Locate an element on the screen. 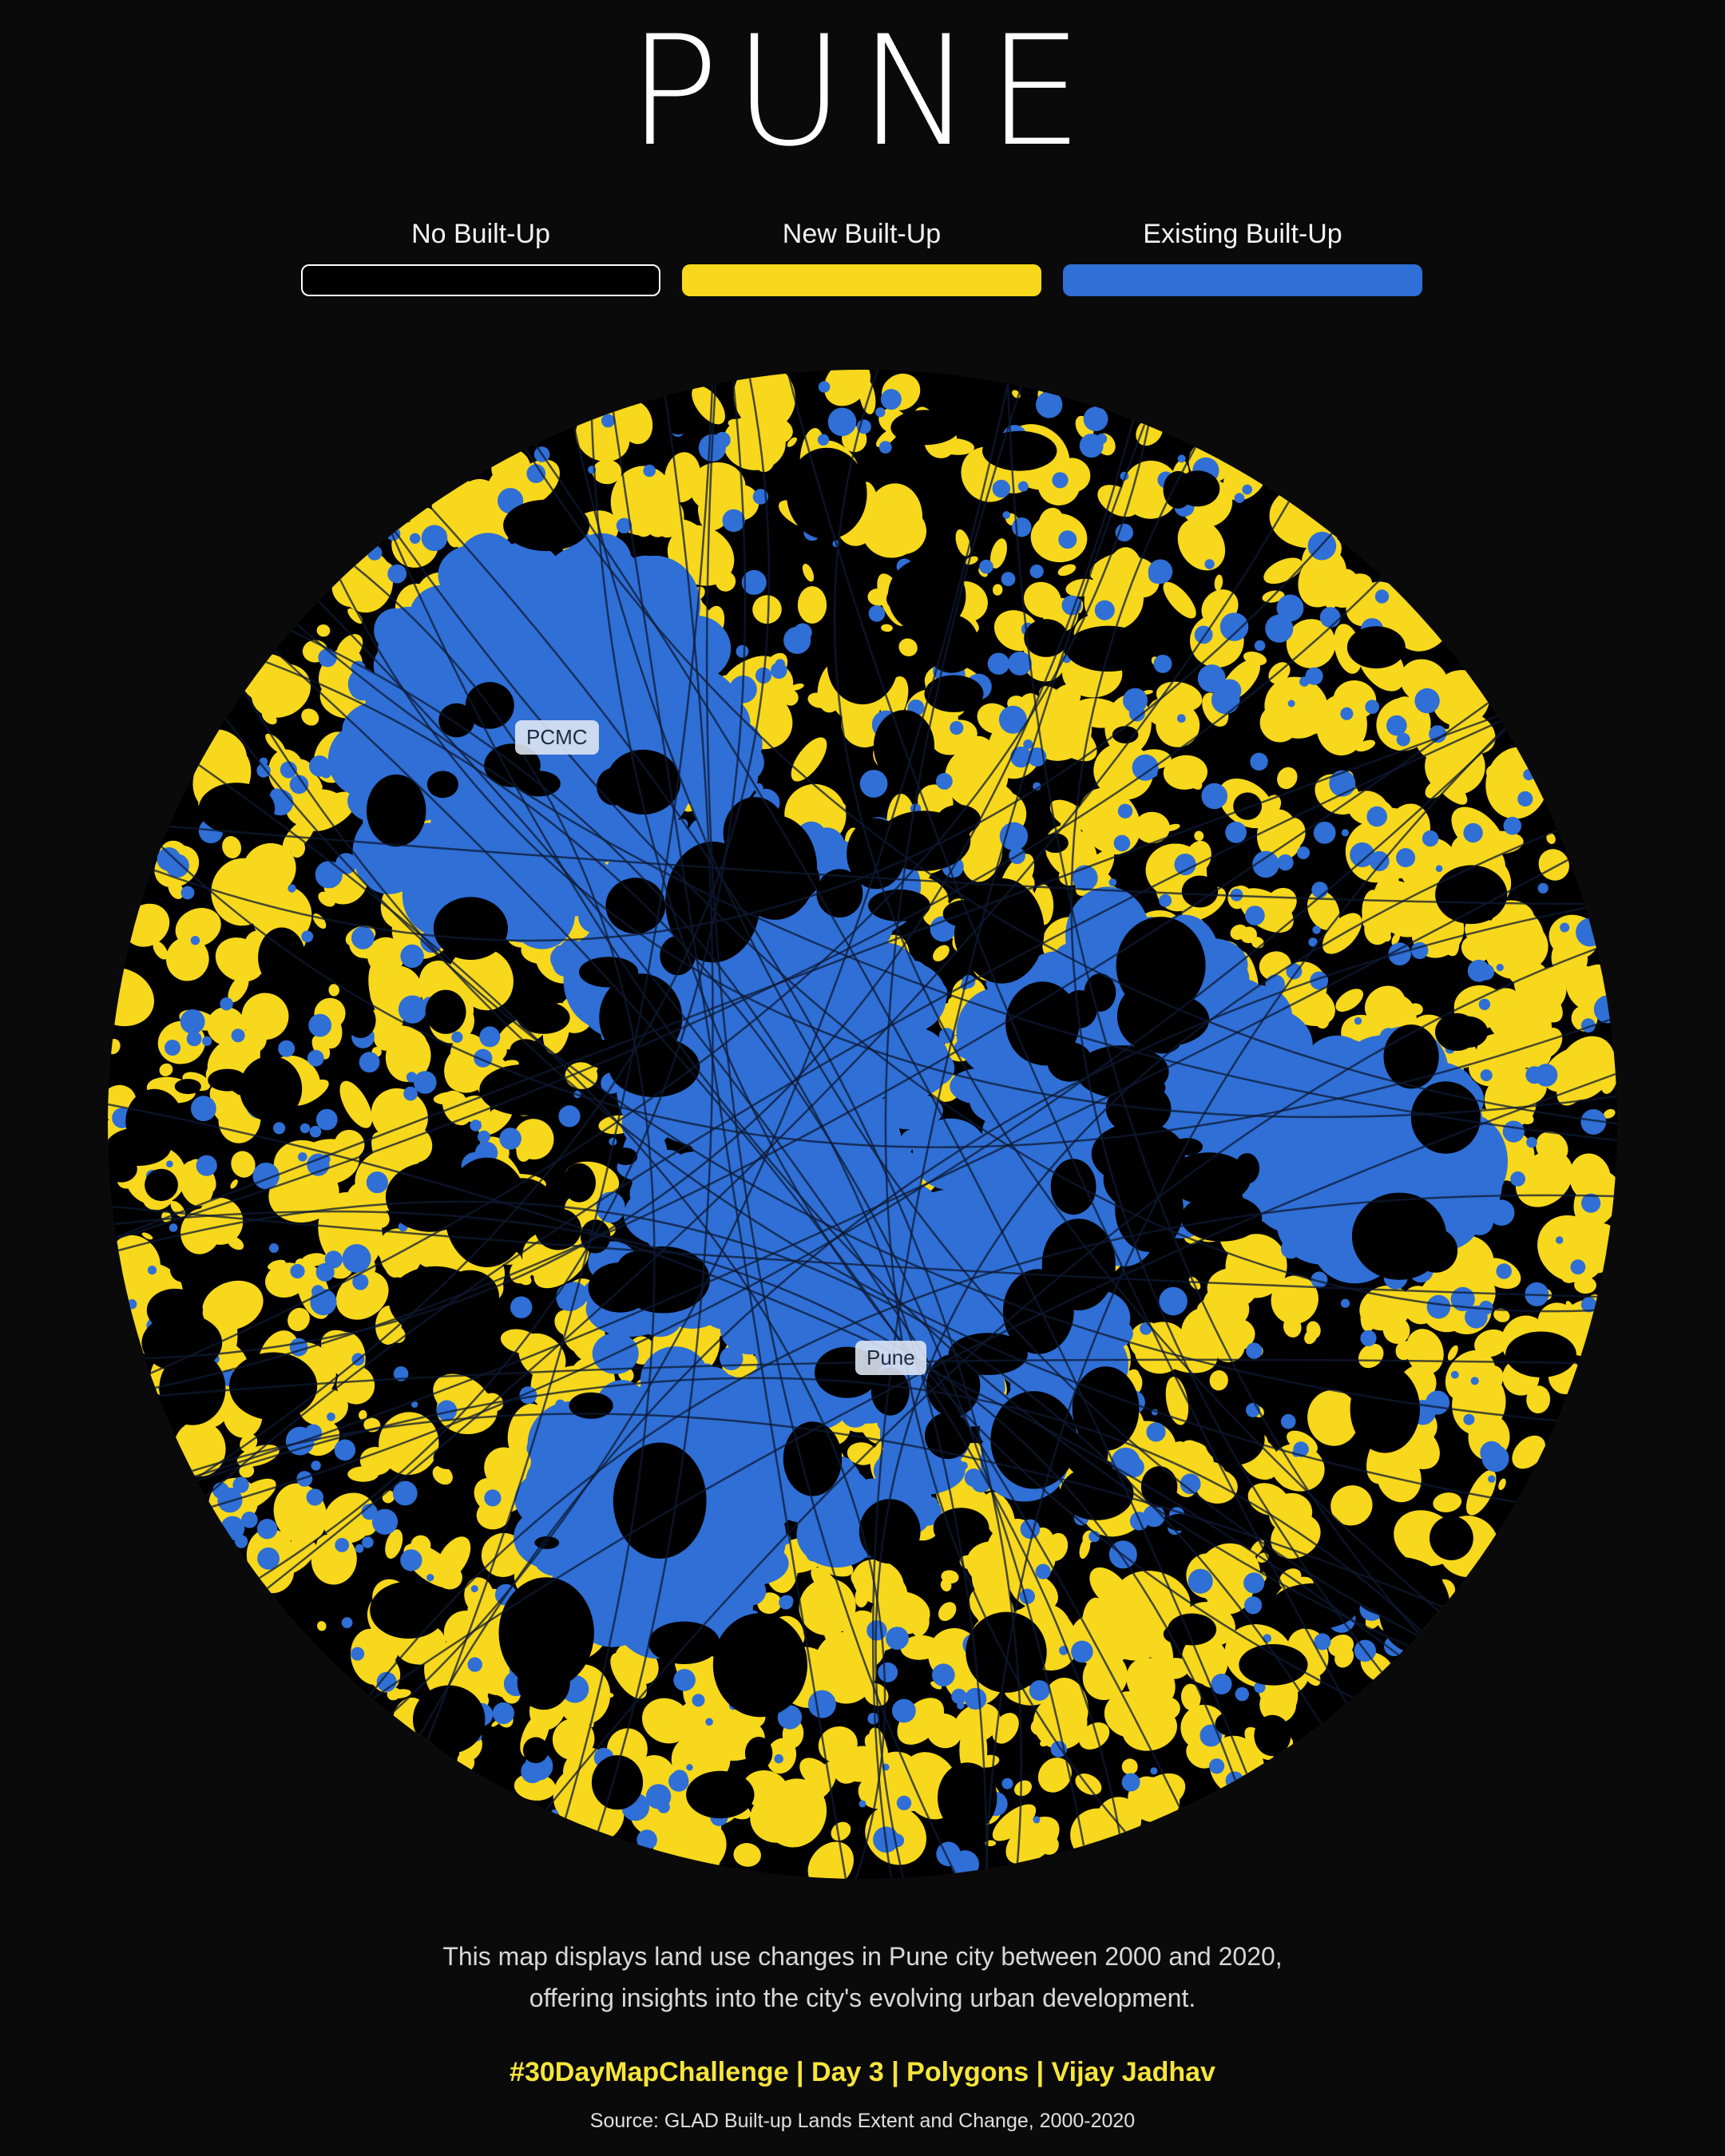 The image size is (1725, 2156). legend-swatch-new-built-up is located at coordinates (862, 280).